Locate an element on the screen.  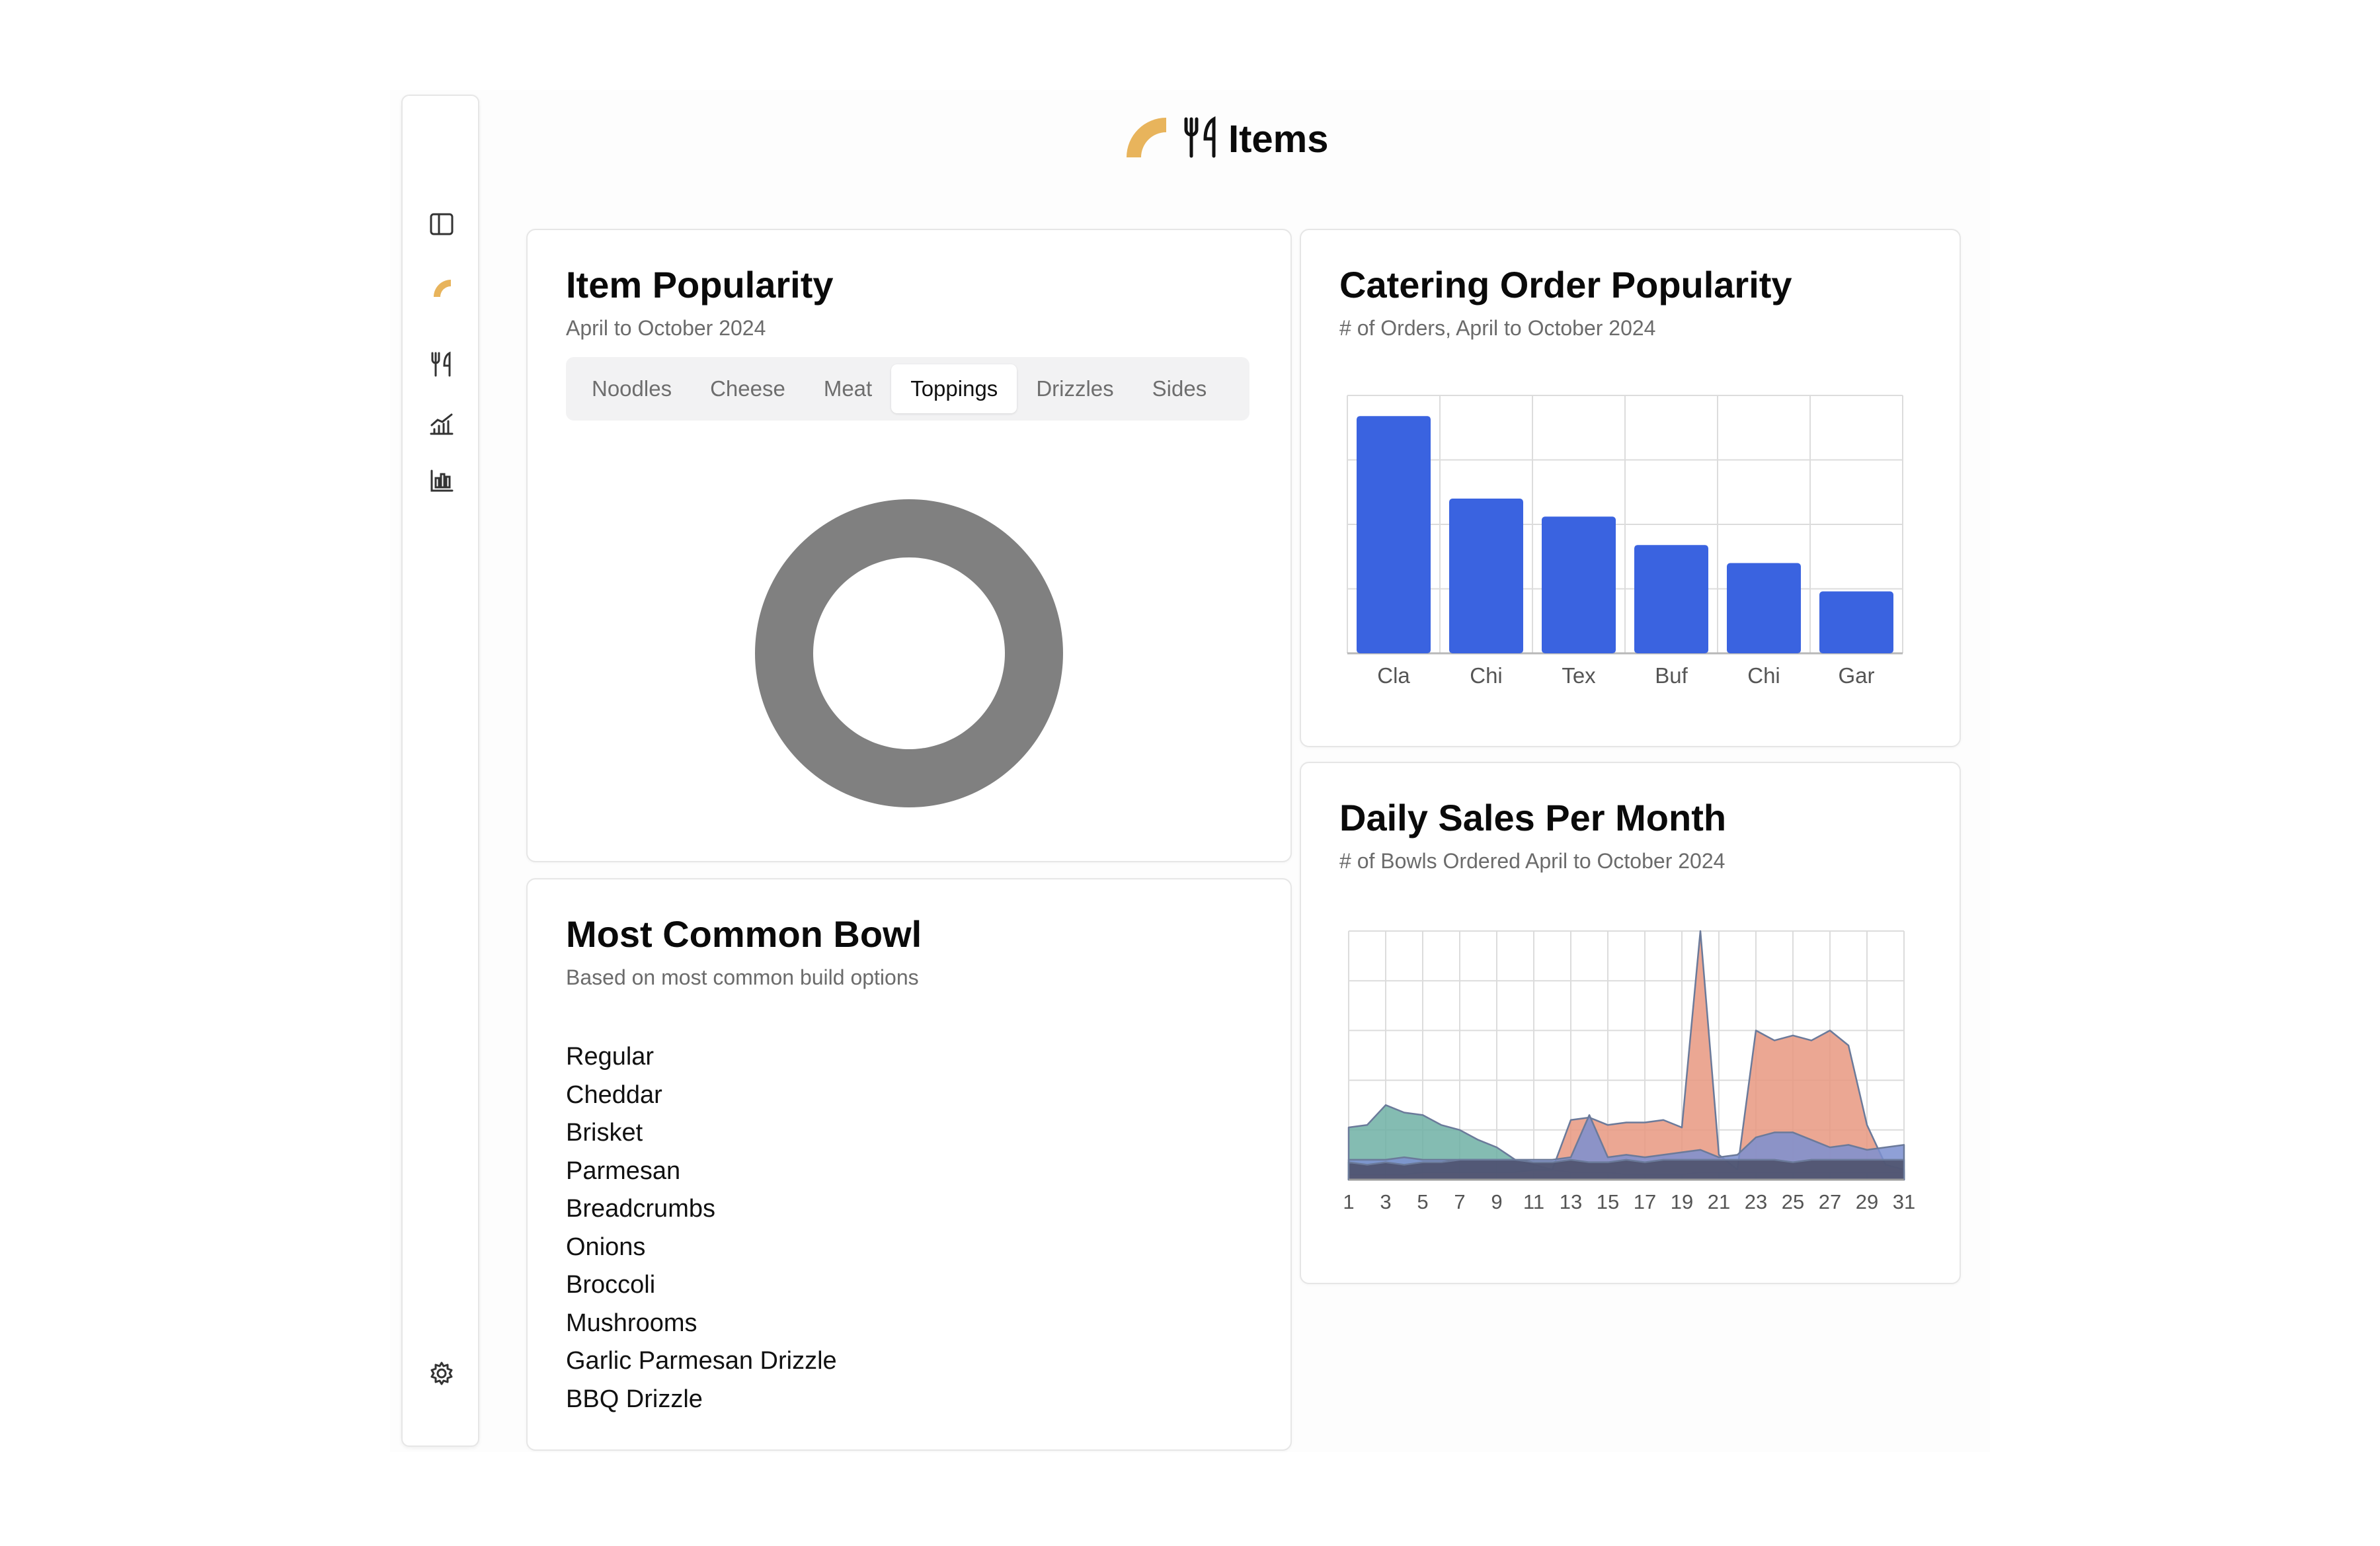
x-tick-label: Buf is located at coordinates (1671, 675).